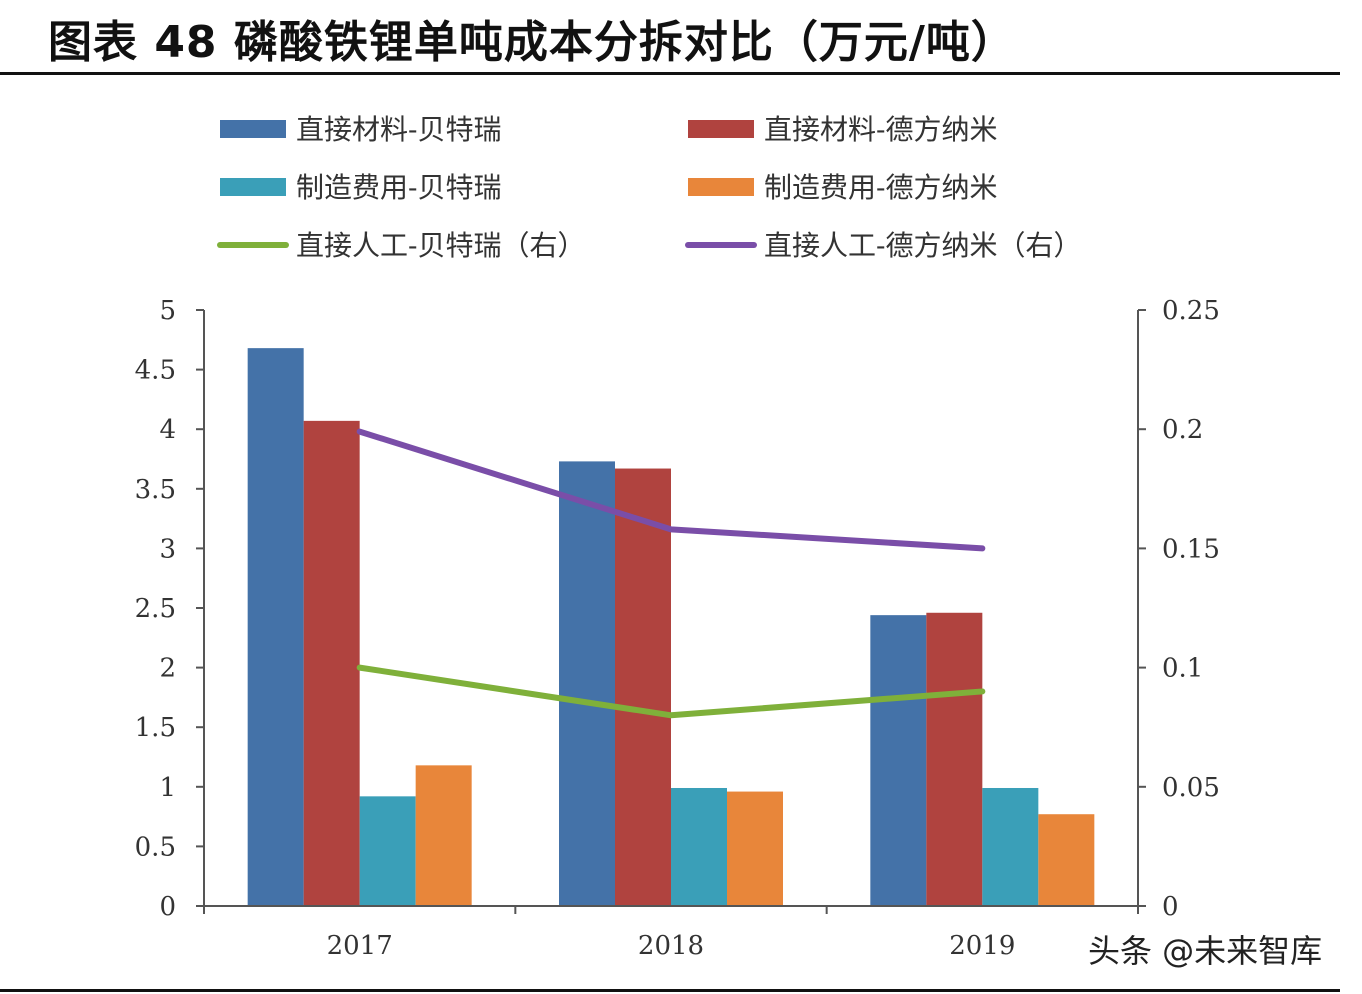 The width and height of the screenshot is (1362, 994). I want to click on line-group, so click(671, 573).